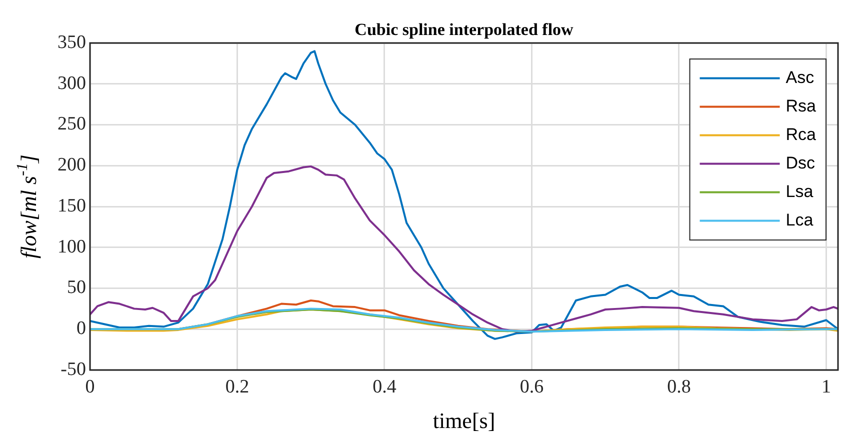 This screenshot has width=841, height=435. Describe the element at coordinates (464, 29) in the screenshot. I see `chart-title: Cubic spline interpolated flow` at that location.